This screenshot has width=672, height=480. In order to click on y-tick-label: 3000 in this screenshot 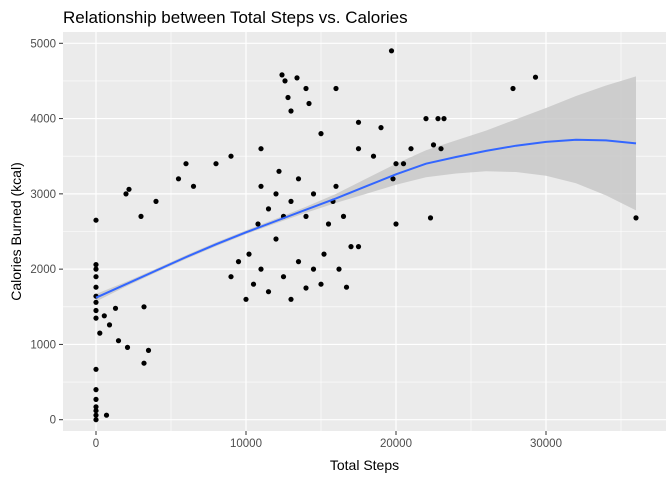, I will do `click(43, 195)`.